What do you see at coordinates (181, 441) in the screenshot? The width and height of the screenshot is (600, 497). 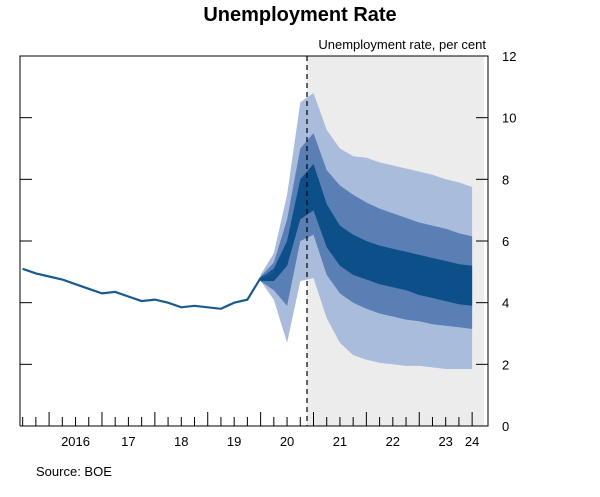 I see `x-tick-label: 18` at bounding box center [181, 441].